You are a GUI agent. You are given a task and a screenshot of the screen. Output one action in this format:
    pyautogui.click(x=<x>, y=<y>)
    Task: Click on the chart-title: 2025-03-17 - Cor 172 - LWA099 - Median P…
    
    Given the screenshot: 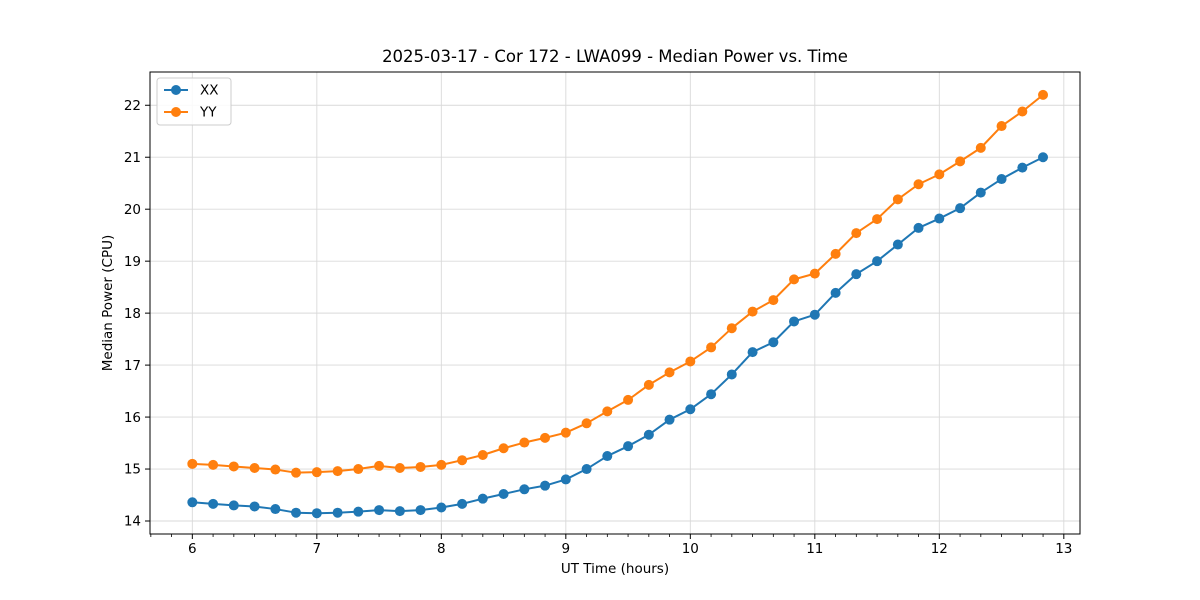 What is the action you would take?
    pyautogui.click(x=615, y=56)
    